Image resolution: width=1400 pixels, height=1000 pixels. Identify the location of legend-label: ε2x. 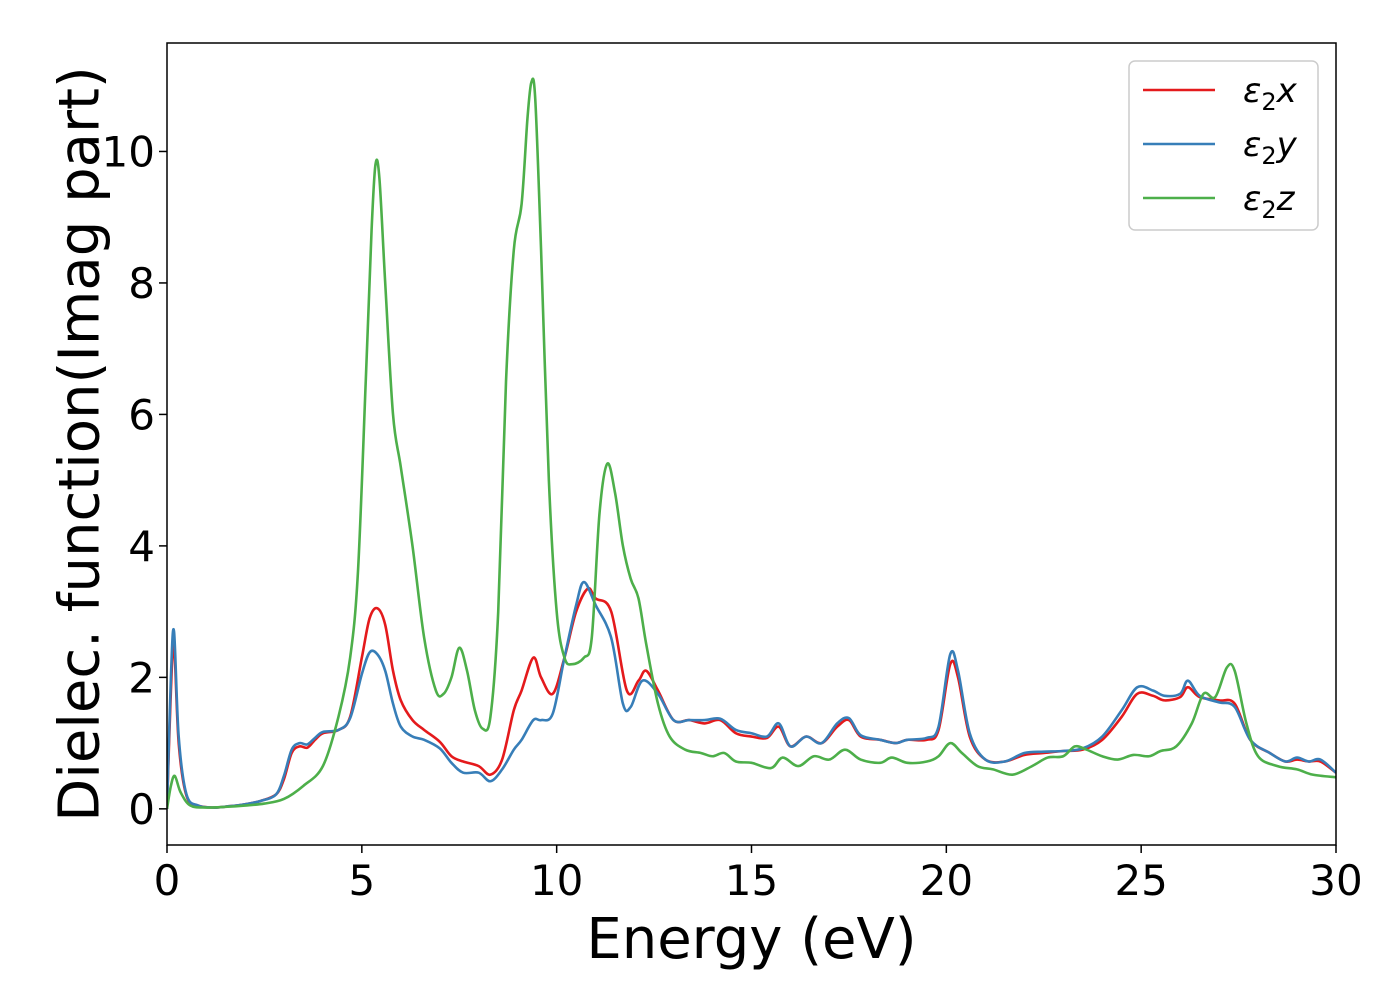
(1270, 93).